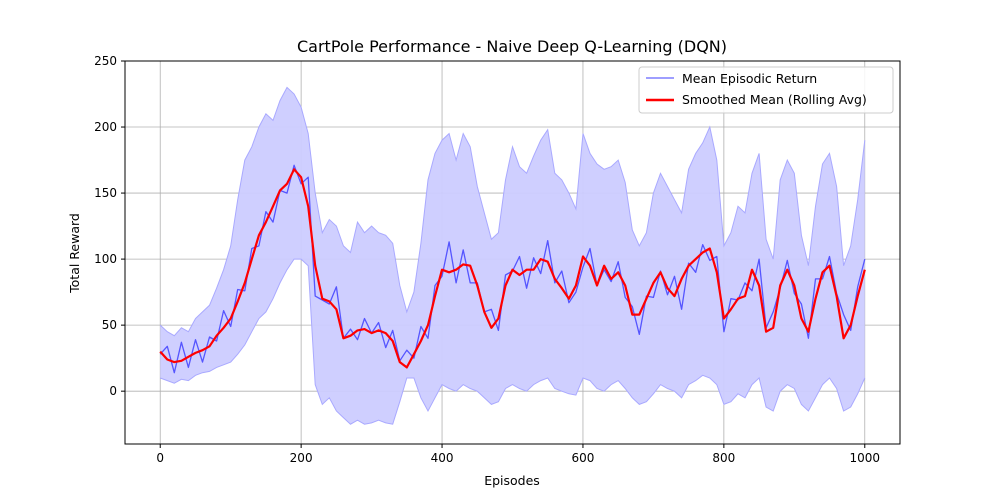 This screenshot has height=500, width=1000. I want to click on legend-box, so click(766, 90).